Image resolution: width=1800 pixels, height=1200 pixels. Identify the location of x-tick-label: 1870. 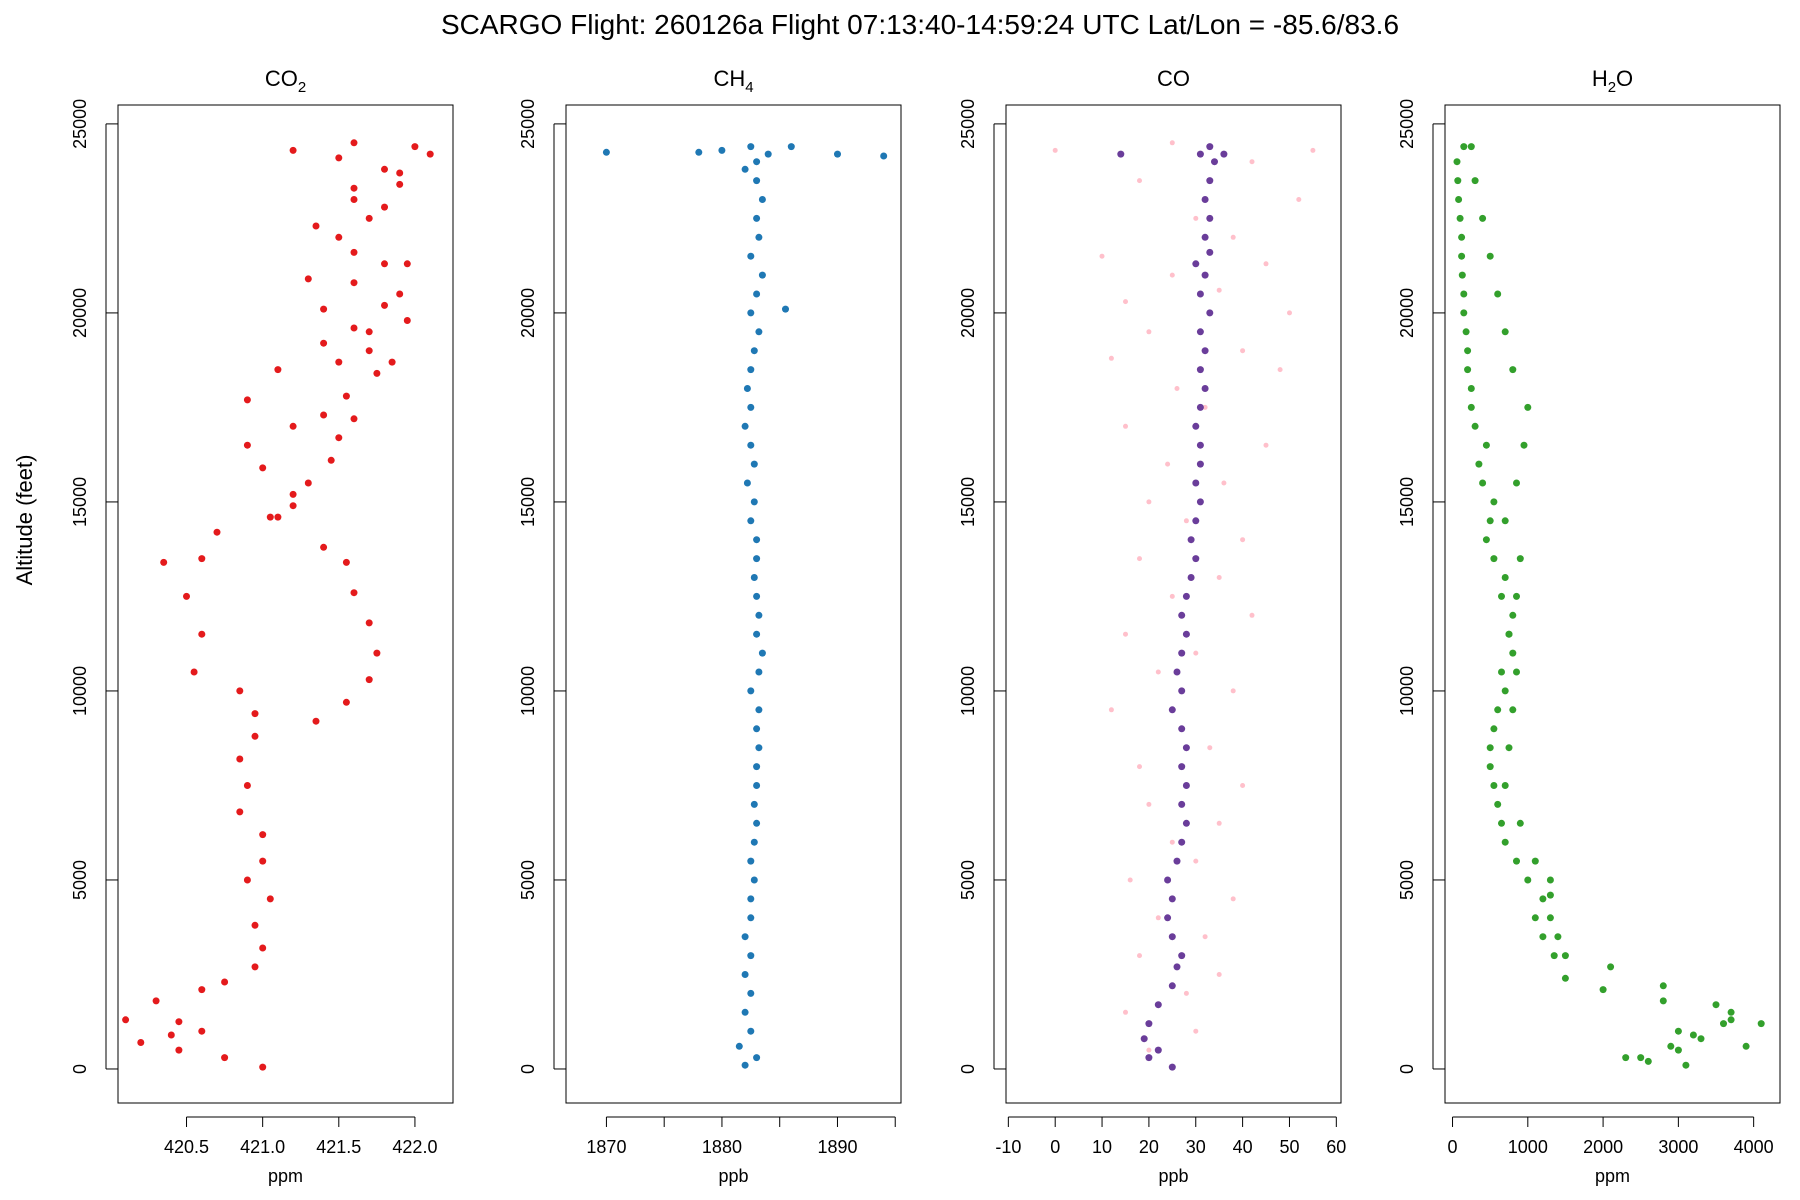
(606, 1147).